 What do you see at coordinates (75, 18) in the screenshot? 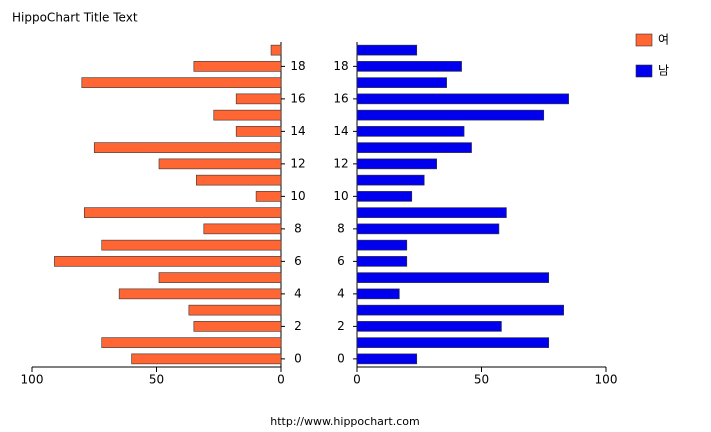
I see `chart-title: HippoChart Title Text` at bounding box center [75, 18].